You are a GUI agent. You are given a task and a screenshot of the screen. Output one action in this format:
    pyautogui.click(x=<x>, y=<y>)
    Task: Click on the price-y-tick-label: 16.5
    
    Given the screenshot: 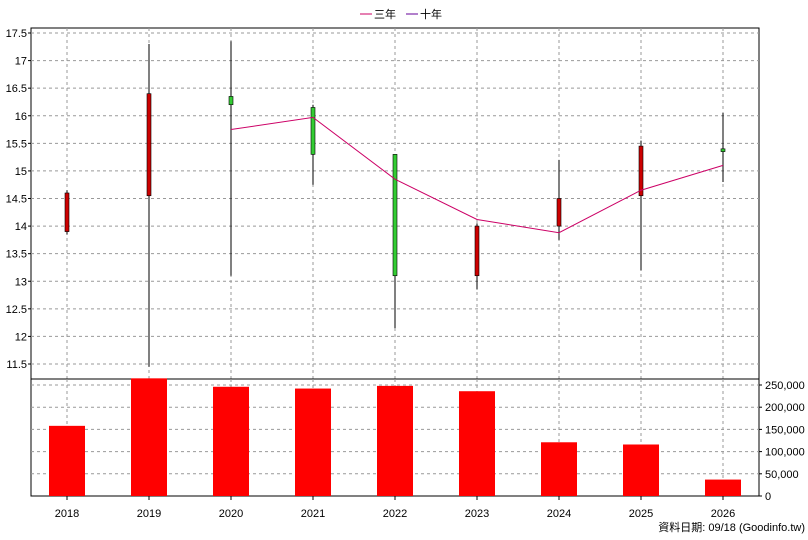 What is the action you would take?
    pyautogui.click(x=16, y=89)
    